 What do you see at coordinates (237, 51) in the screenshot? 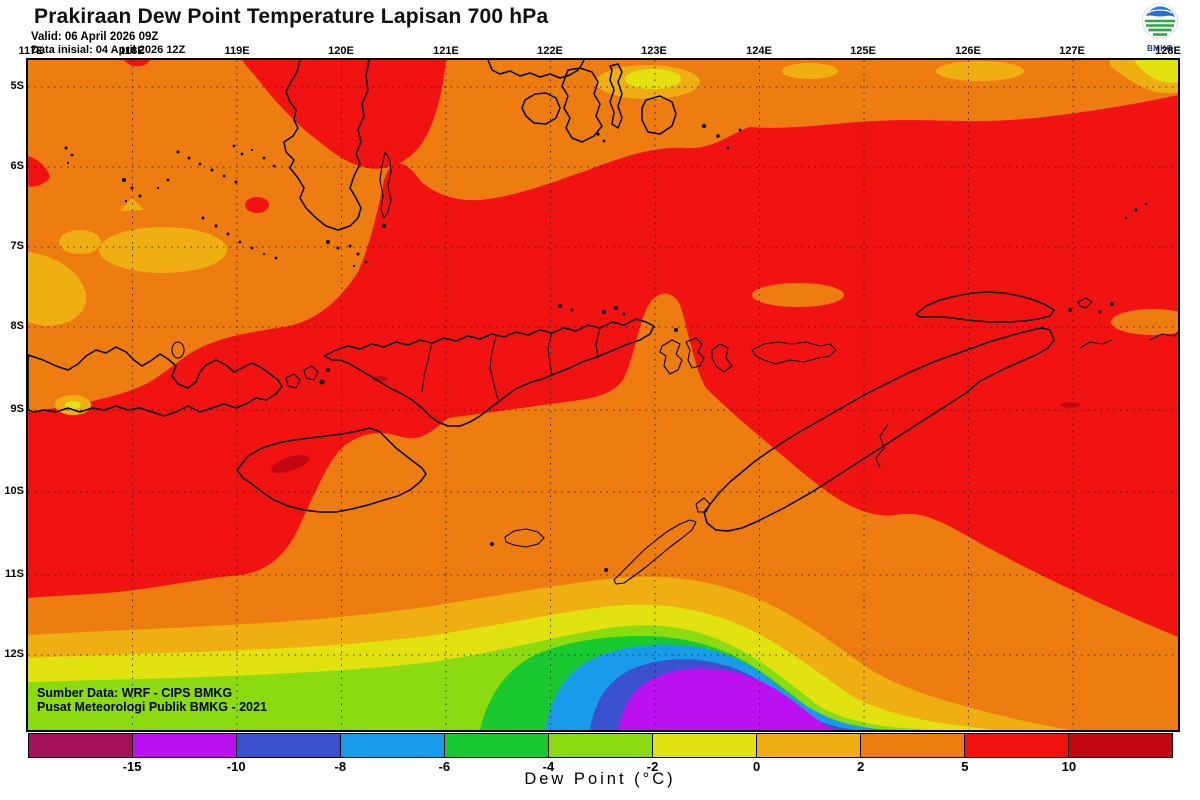
I see `lon-tick-label: 119E` at bounding box center [237, 51].